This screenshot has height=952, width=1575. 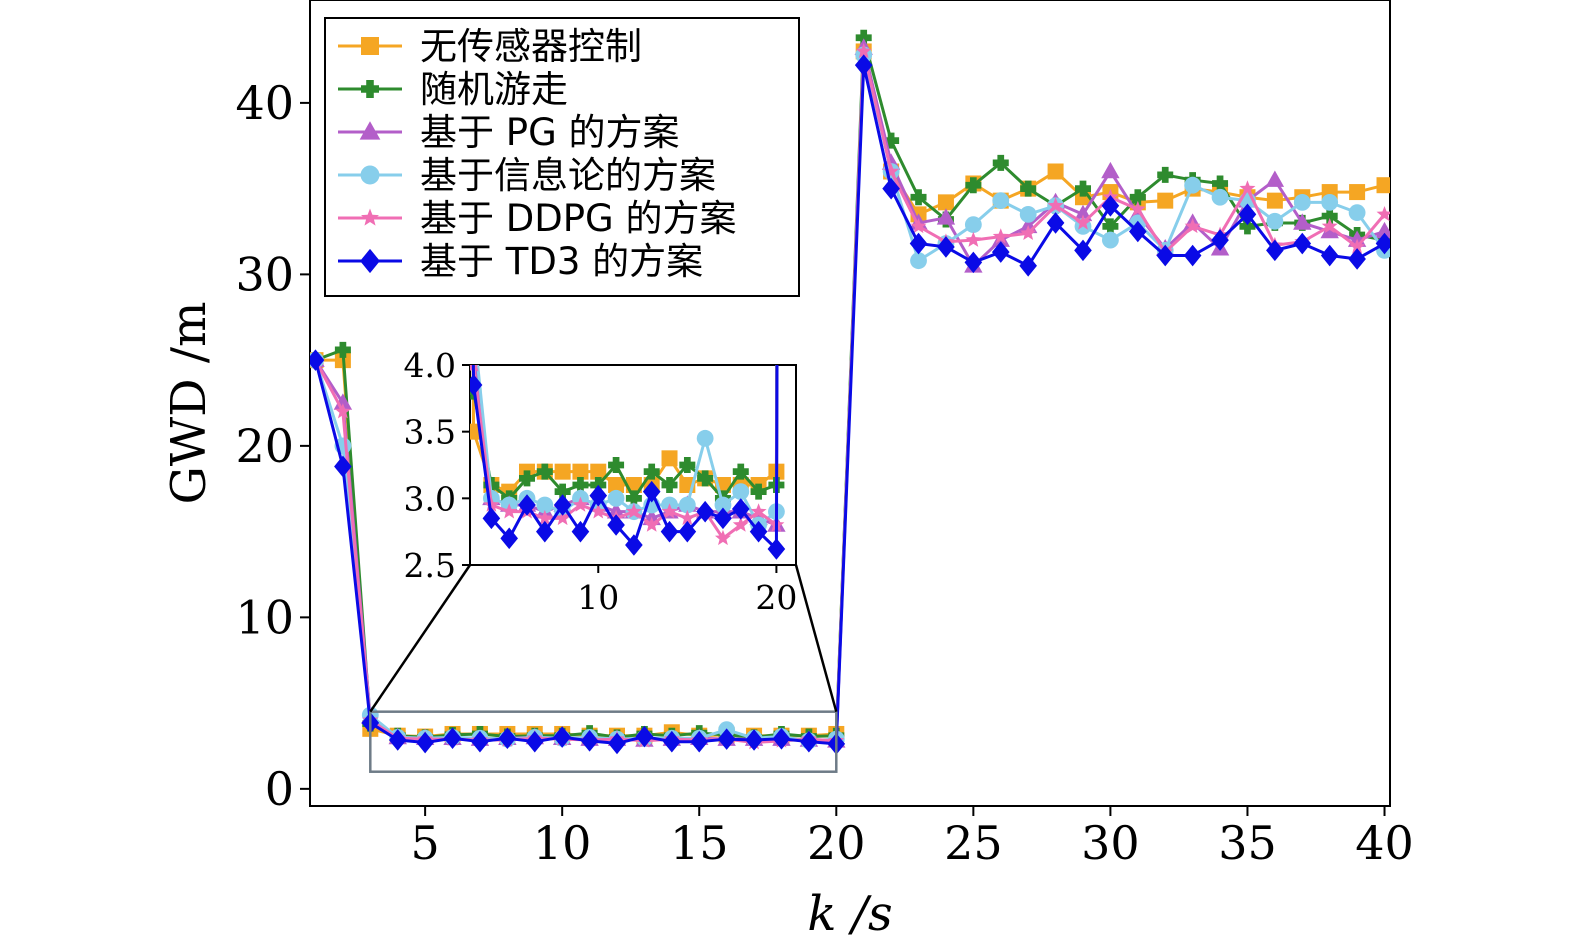 I want to click on x-tick-label: 5, so click(x=424, y=843).